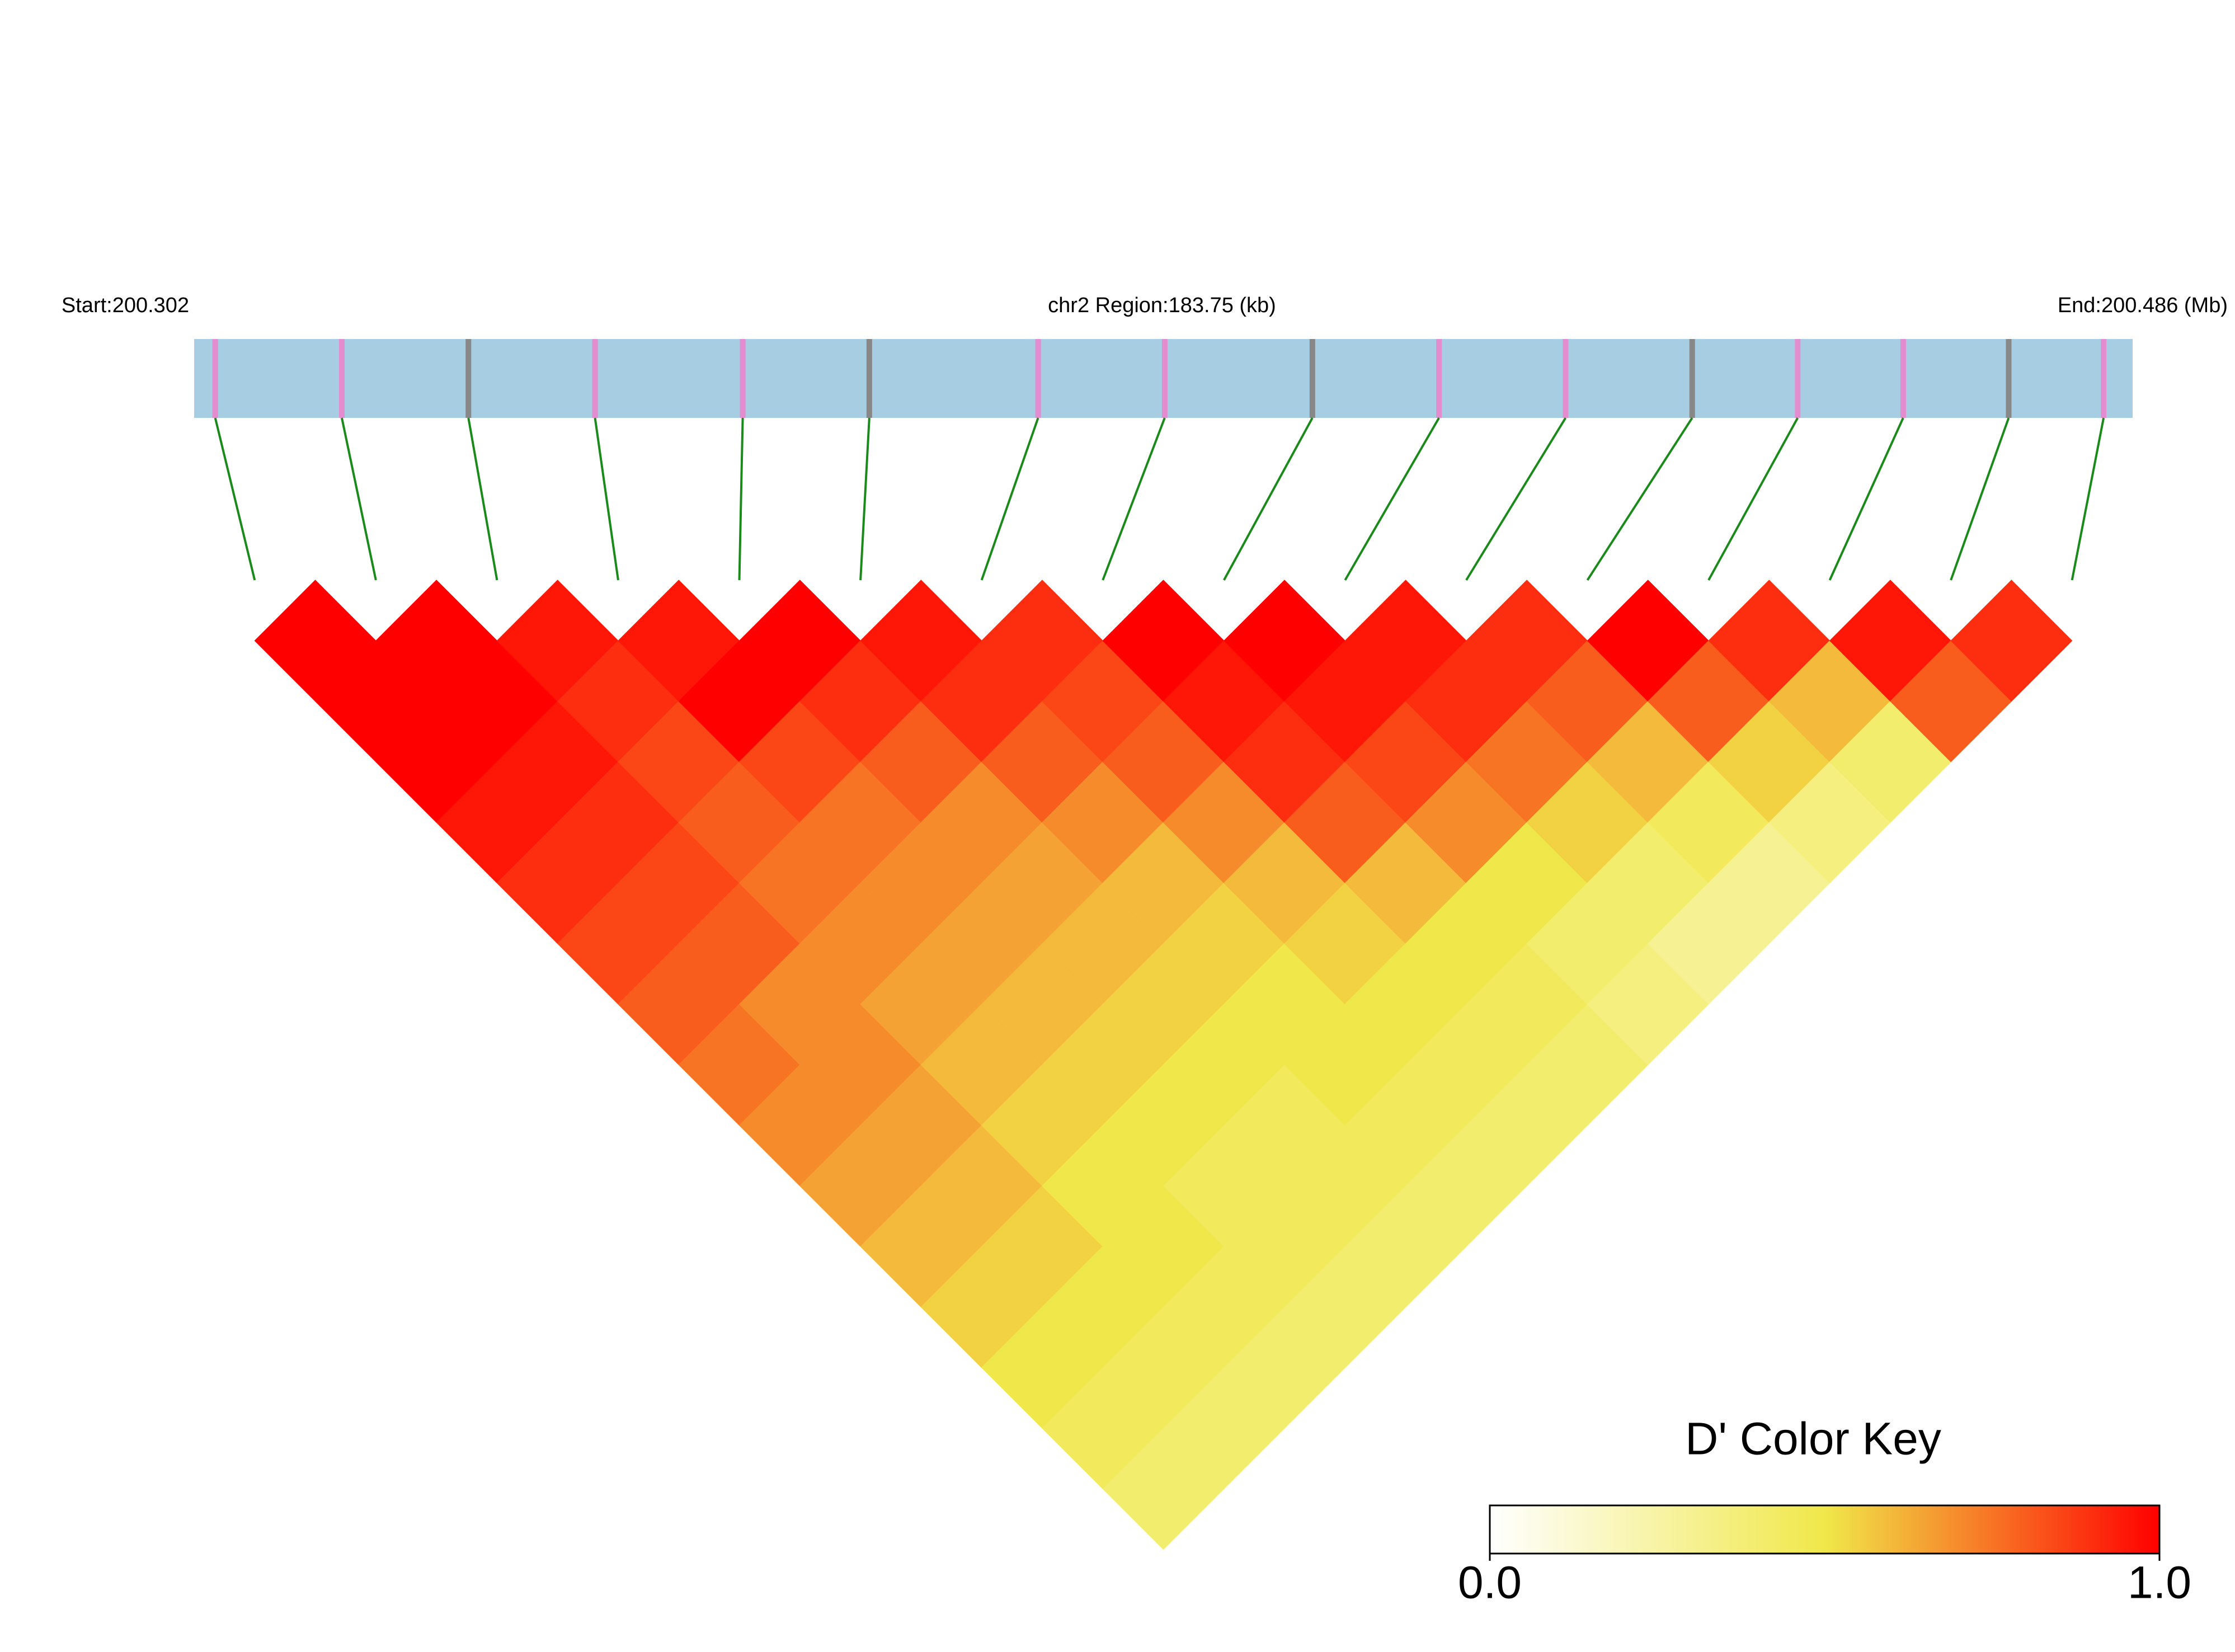  What do you see at coordinates (1813, 1439) in the screenshot?
I see `key-title: D' Color Key` at bounding box center [1813, 1439].